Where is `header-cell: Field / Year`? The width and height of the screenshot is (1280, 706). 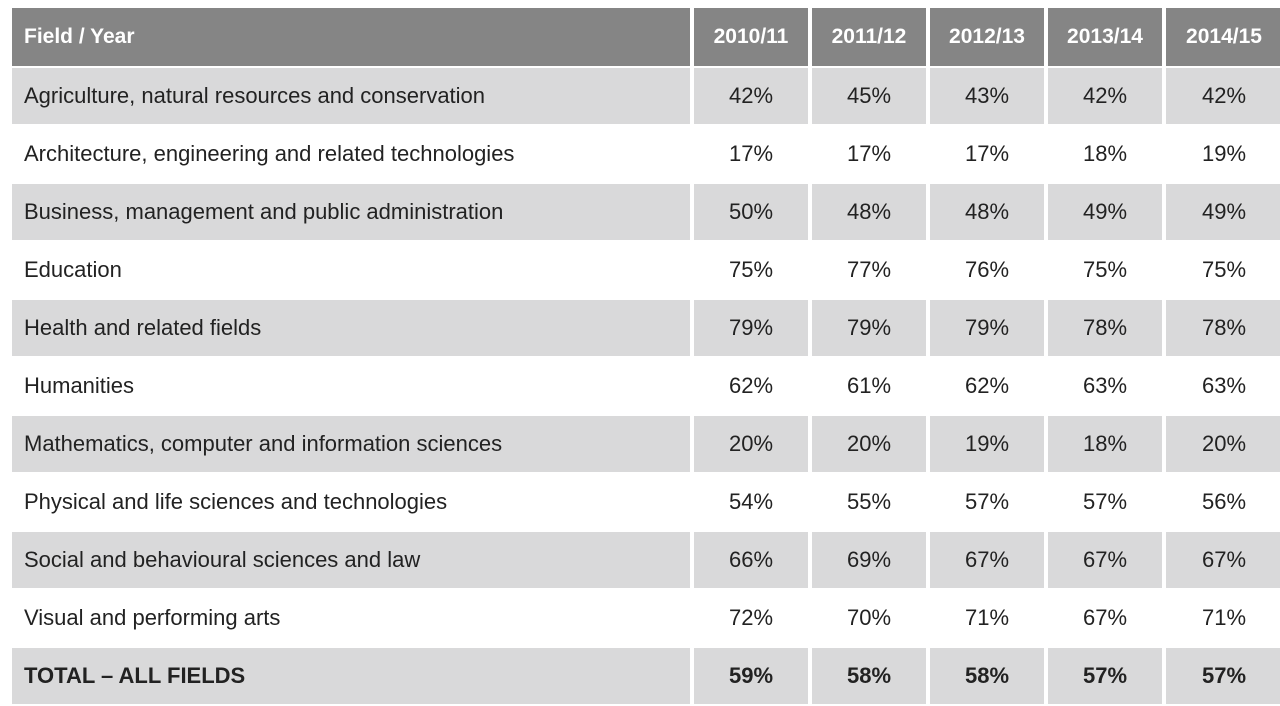
header-cell: Field / Year is located at coordinates (351, 37).